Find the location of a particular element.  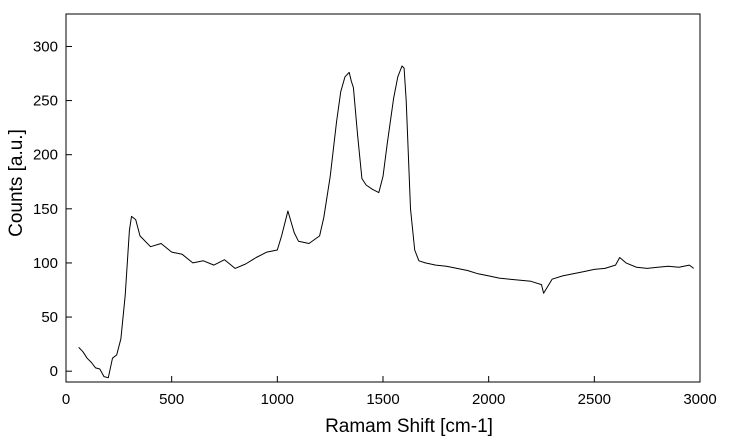

y-axis-title: Counts [a.u.] is located at coordinates (16, 183).